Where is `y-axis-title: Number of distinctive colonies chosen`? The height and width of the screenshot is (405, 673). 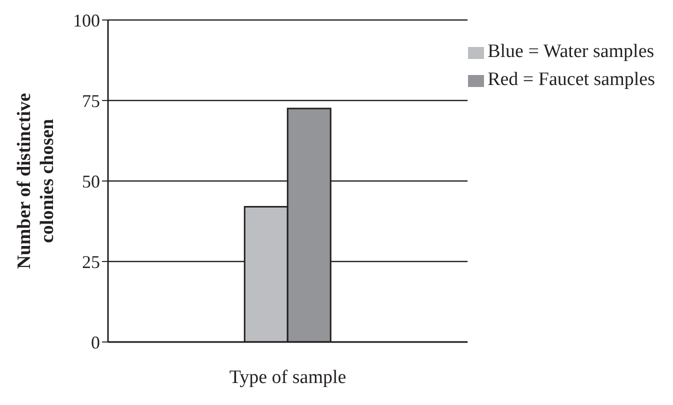 y-axis-title: Number of distinctive colonies chosen is located at coordinates (36, 181).